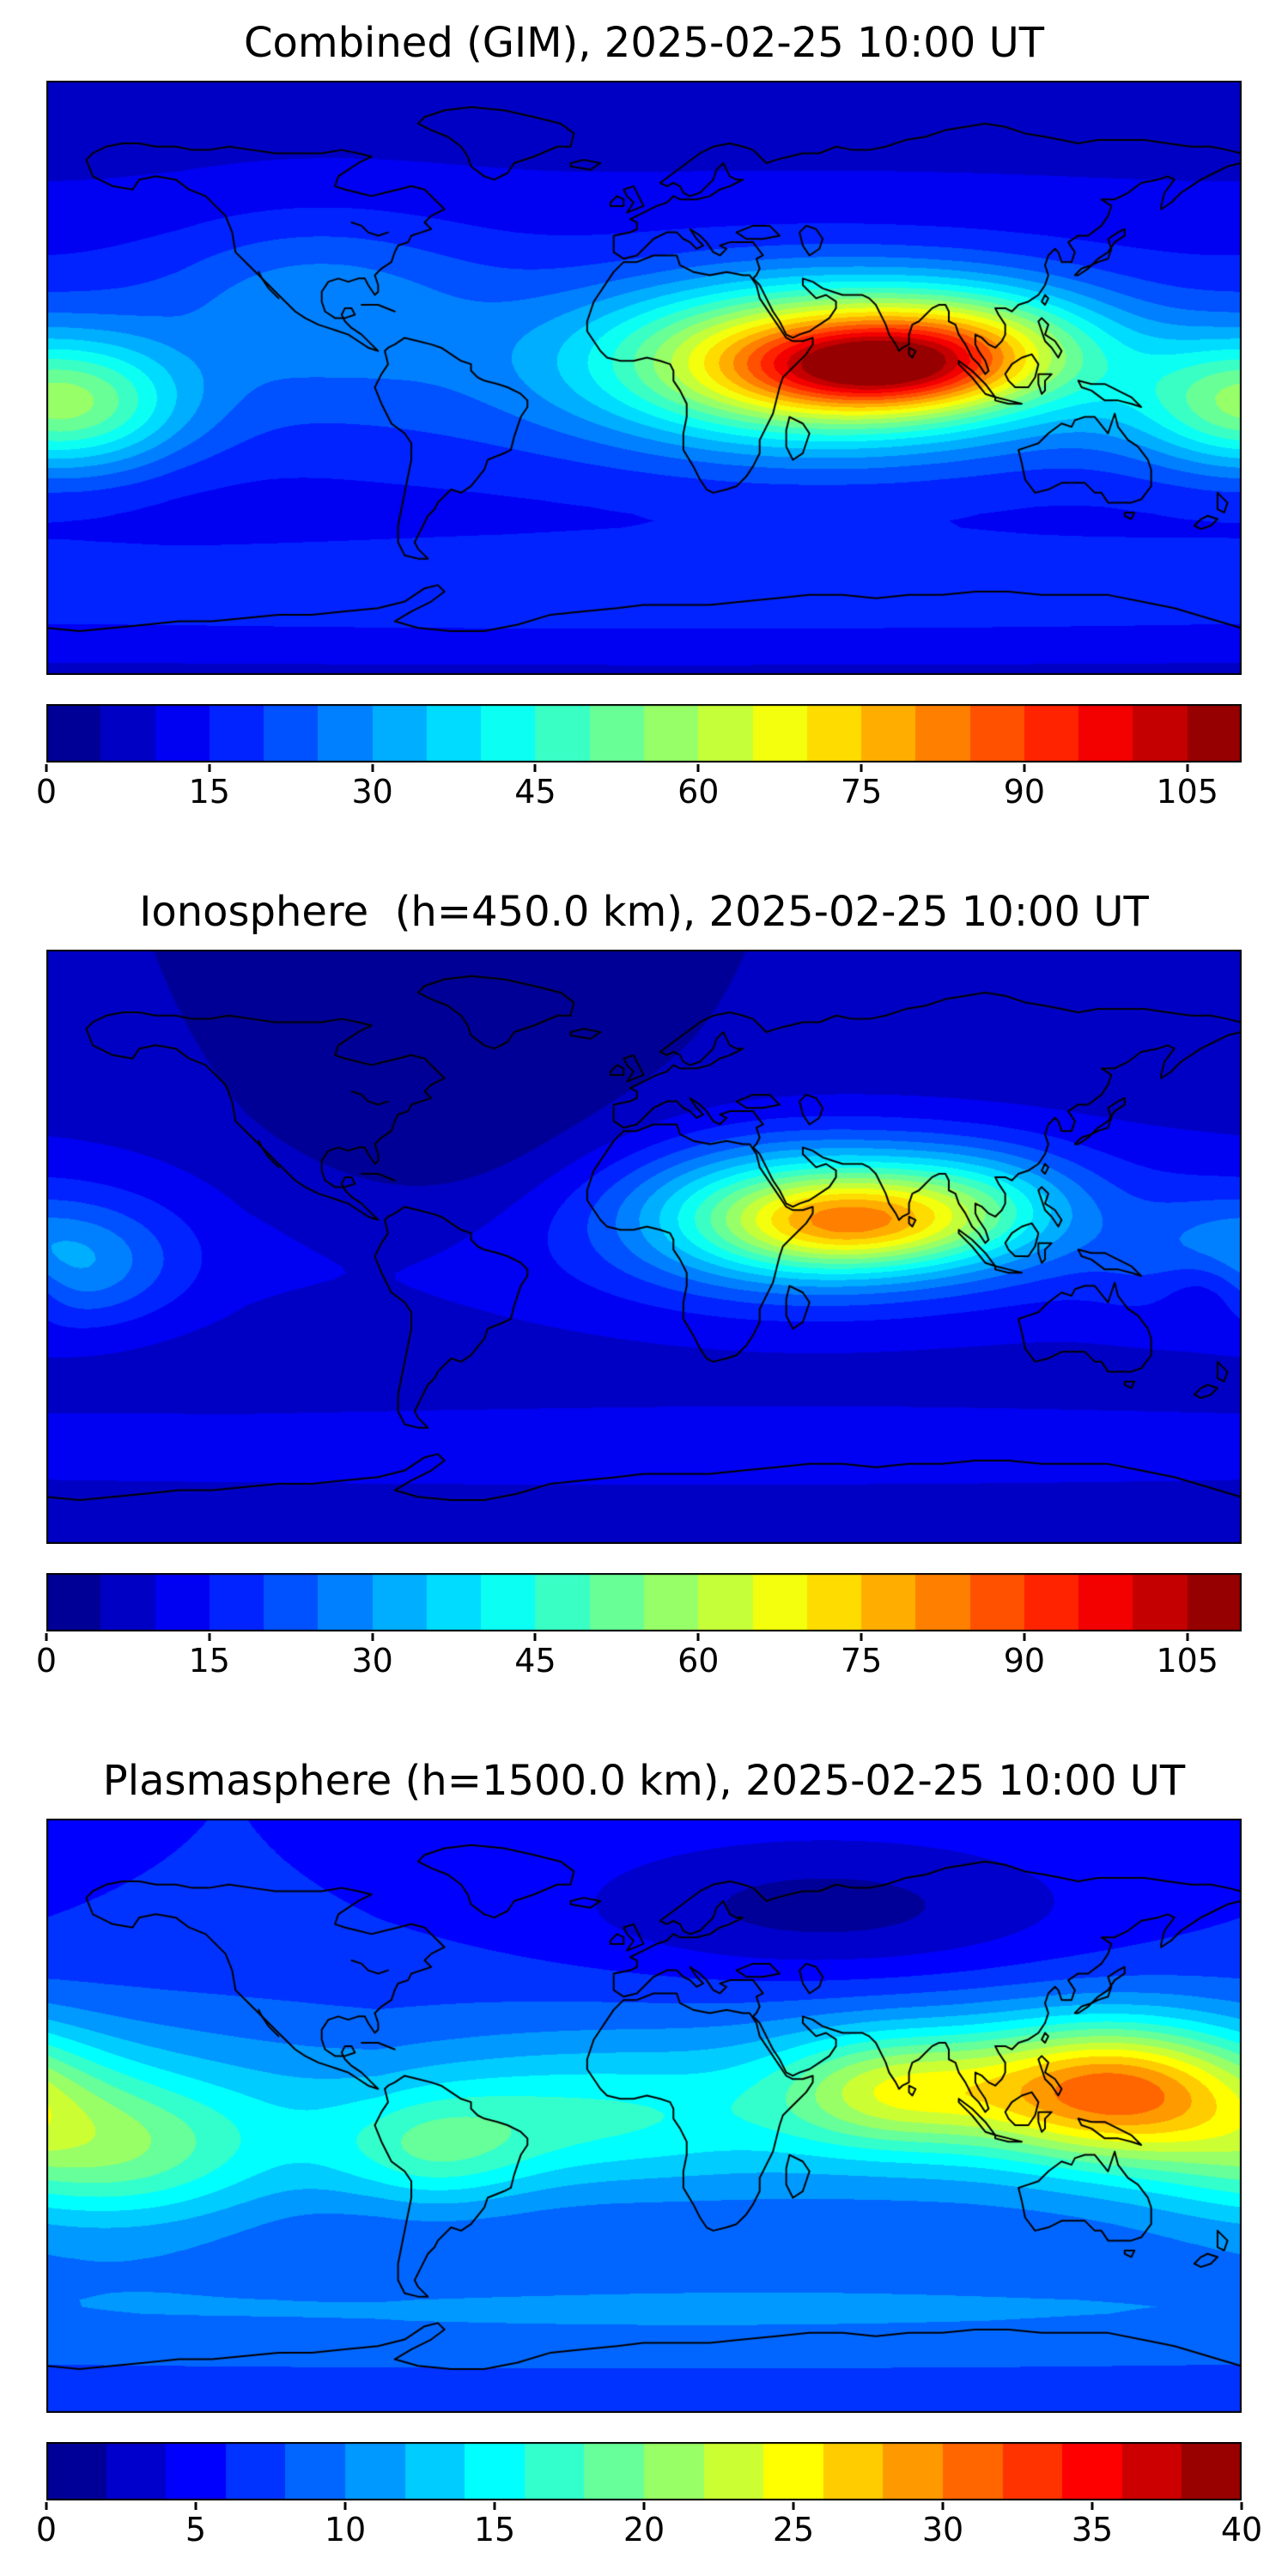  I want to click on colorbar-ionosphere, so click(644, 1602).